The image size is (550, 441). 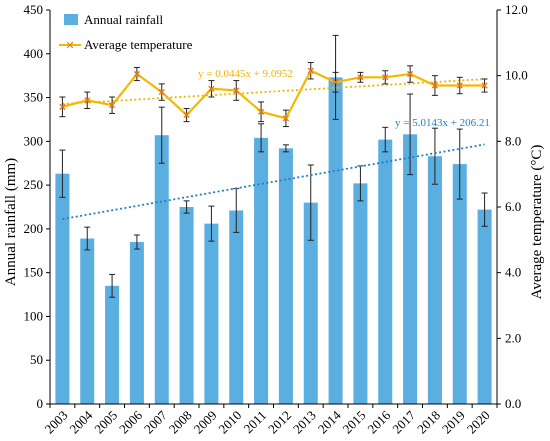 What do you see at coordinates (34, 272) in the screenshot?
I see `y-tick-label: 150` at bounding box center [34, 272].